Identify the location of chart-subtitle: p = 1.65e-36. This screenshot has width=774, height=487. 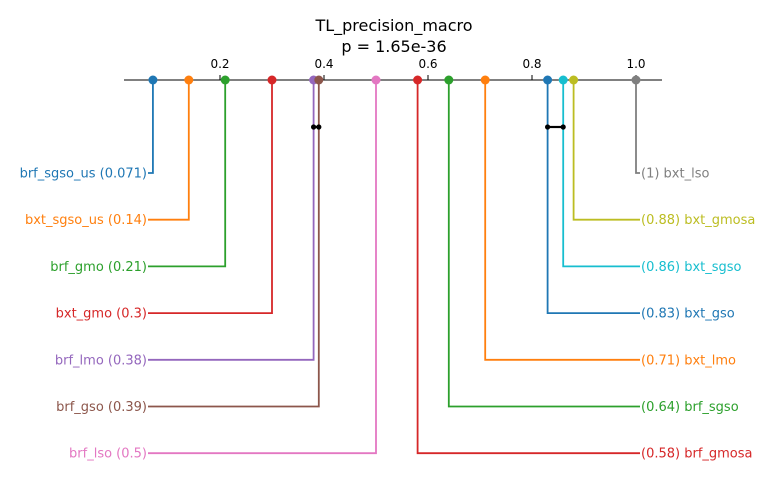
(393, 46).